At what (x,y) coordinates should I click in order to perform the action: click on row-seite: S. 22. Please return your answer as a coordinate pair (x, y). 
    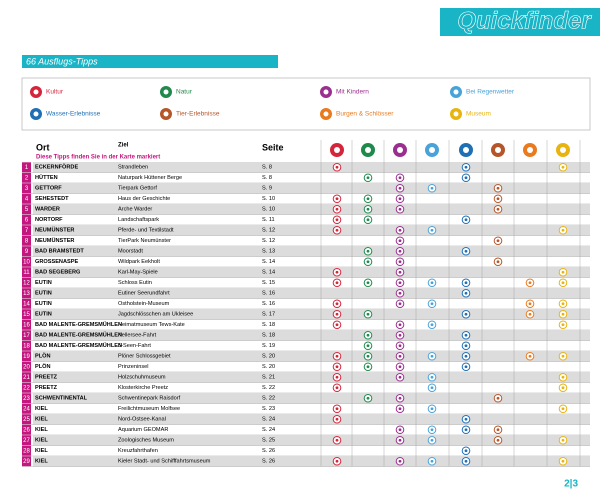
    Looking at the image, I should click on (268, 399).